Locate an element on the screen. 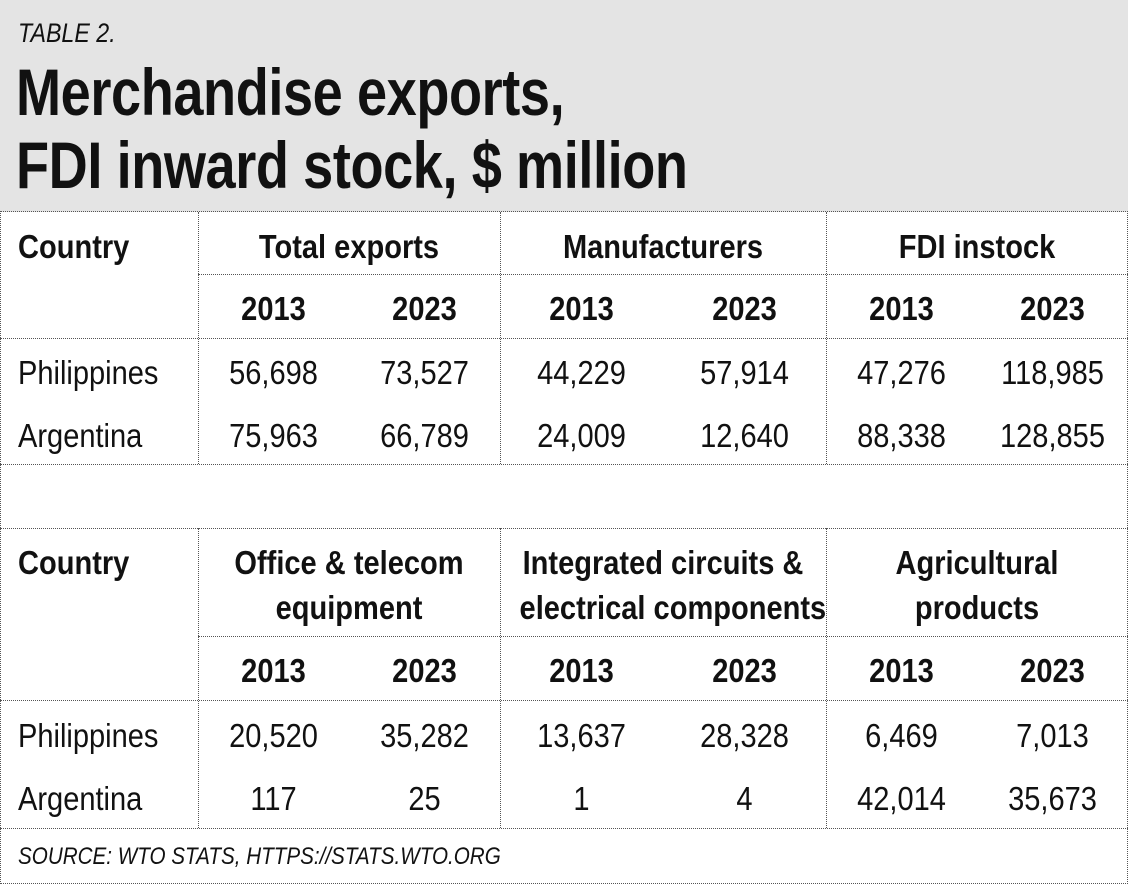  s2-value: 117 is located at coordinates (273, 798).